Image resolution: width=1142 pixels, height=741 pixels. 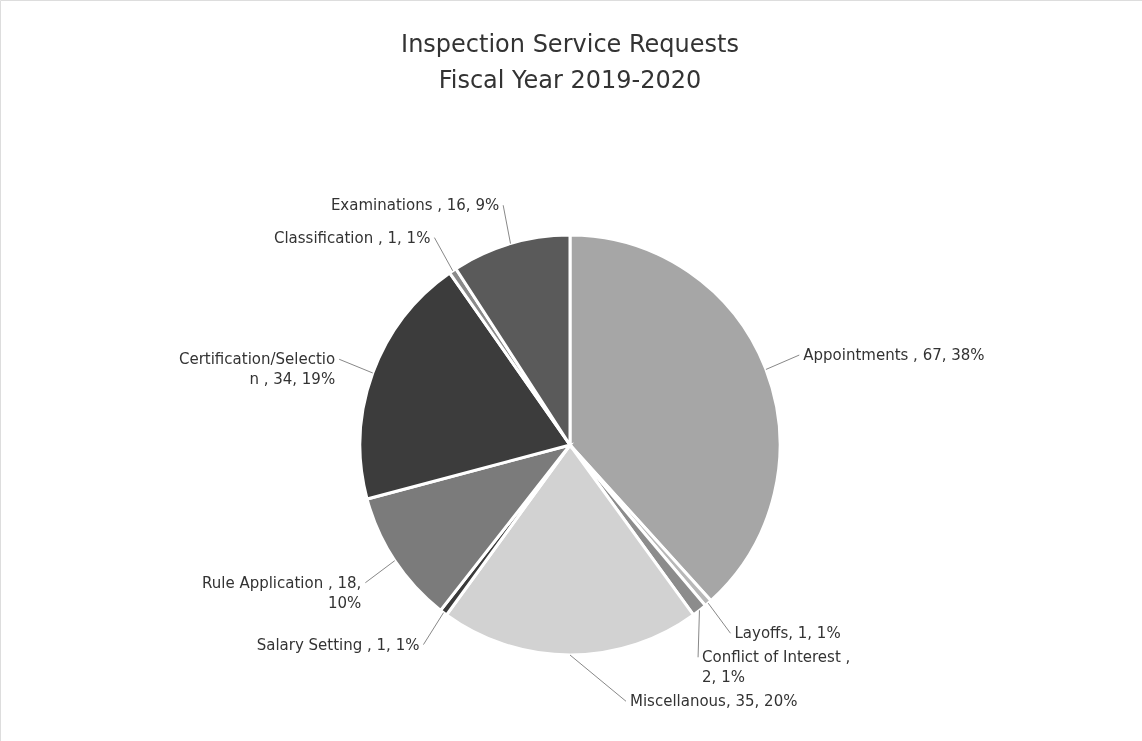 What do you see at coordinates (352, 237) in the screenshot?
I see `slice-label: Classification , 1, 1%` at bounding box center [352, 237].